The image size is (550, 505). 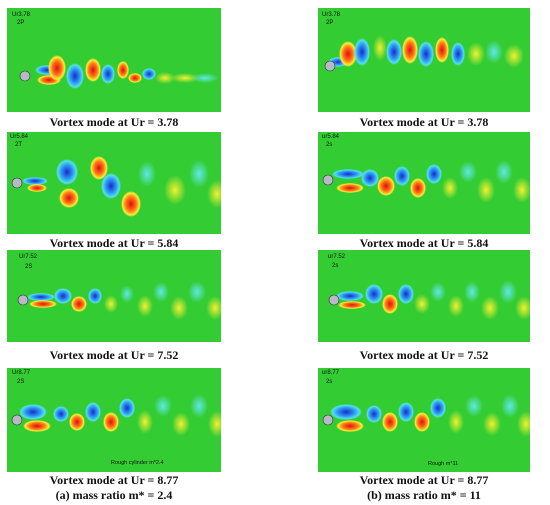 What do you see at coordinates (28, 257) in the screenshot?
I see `ur-label: Ur7.52` at bounding box center [28, 257].